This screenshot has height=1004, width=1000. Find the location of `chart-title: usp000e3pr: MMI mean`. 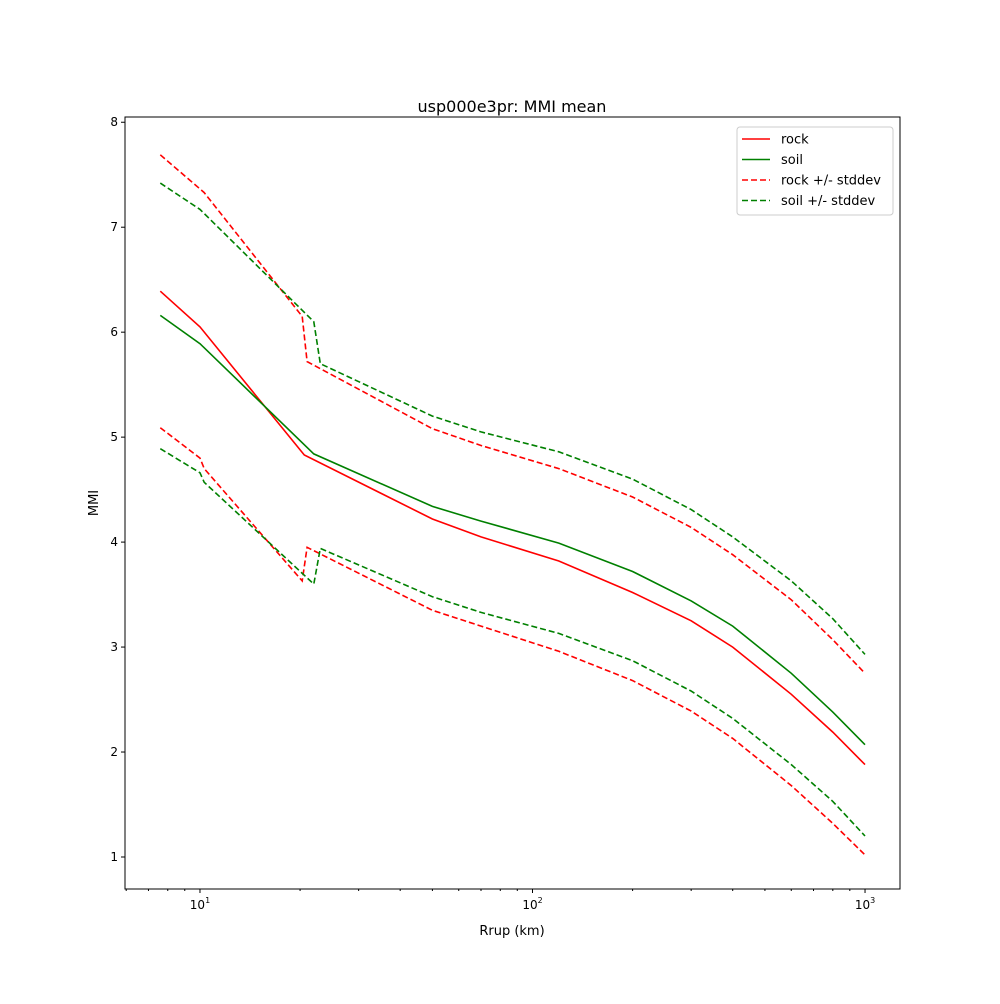

chart-title: usp000e3pr: MMI mean is located at coordinates (512, 106).